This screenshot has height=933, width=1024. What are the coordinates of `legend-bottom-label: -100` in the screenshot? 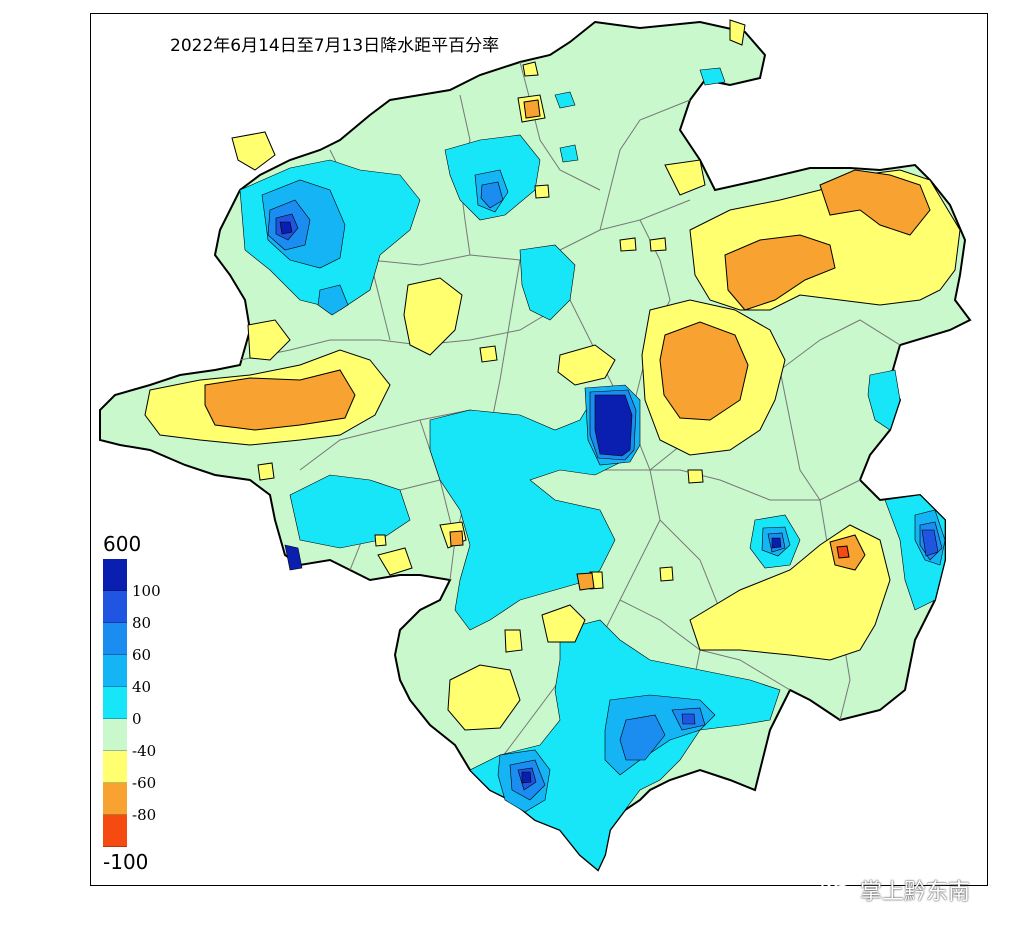 It's located at (126, 862).